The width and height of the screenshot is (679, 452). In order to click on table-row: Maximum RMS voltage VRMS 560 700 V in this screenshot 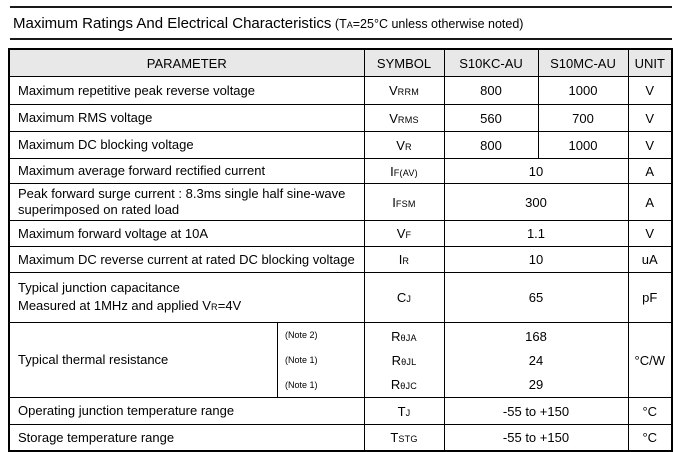, I will do `click(340, 118)`.